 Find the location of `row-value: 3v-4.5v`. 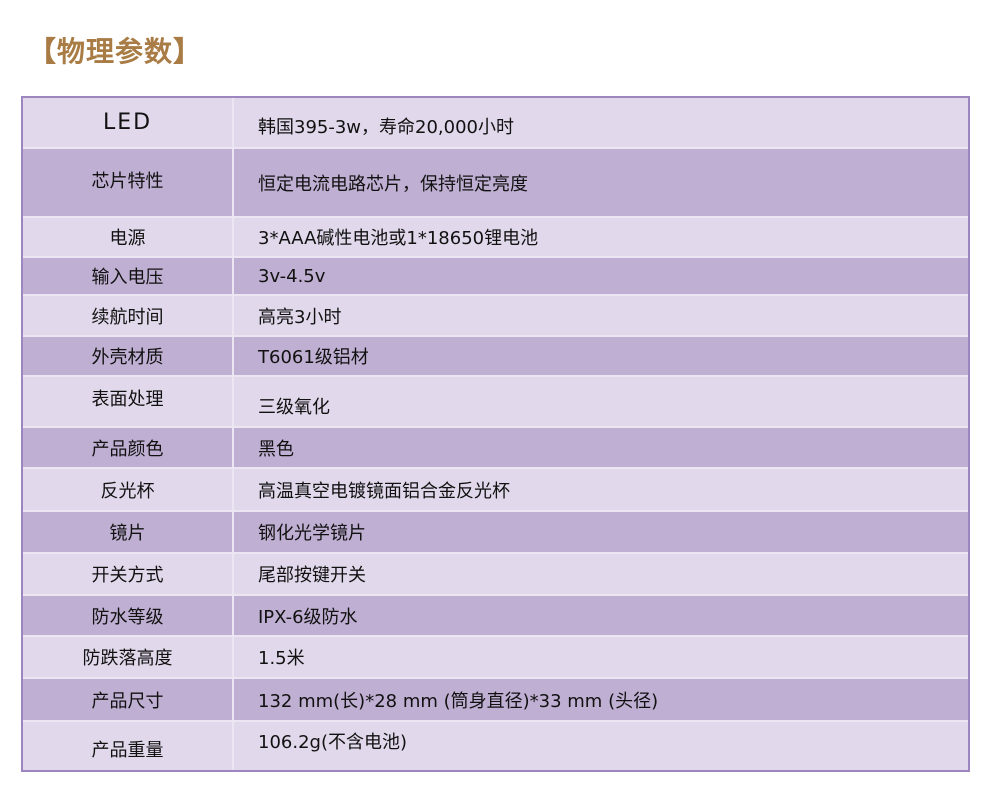

row-value: 3v-4.5v is located at coordinates (292, 276).